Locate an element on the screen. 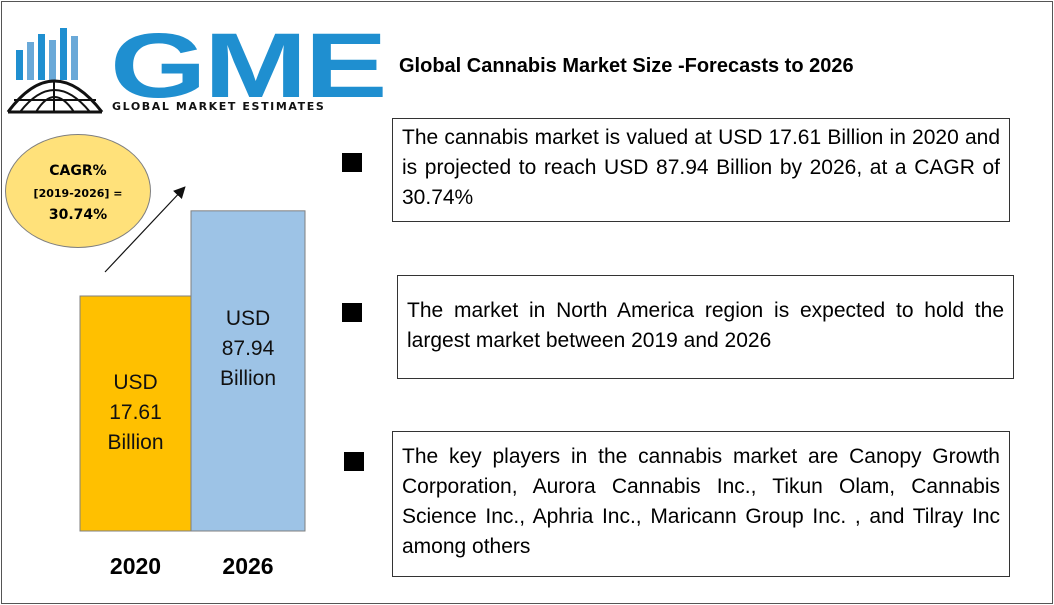 The width and height of the screenshot is (1054, 605). x-tick-label-2026: 2026 is located at coordinates (248, 566).